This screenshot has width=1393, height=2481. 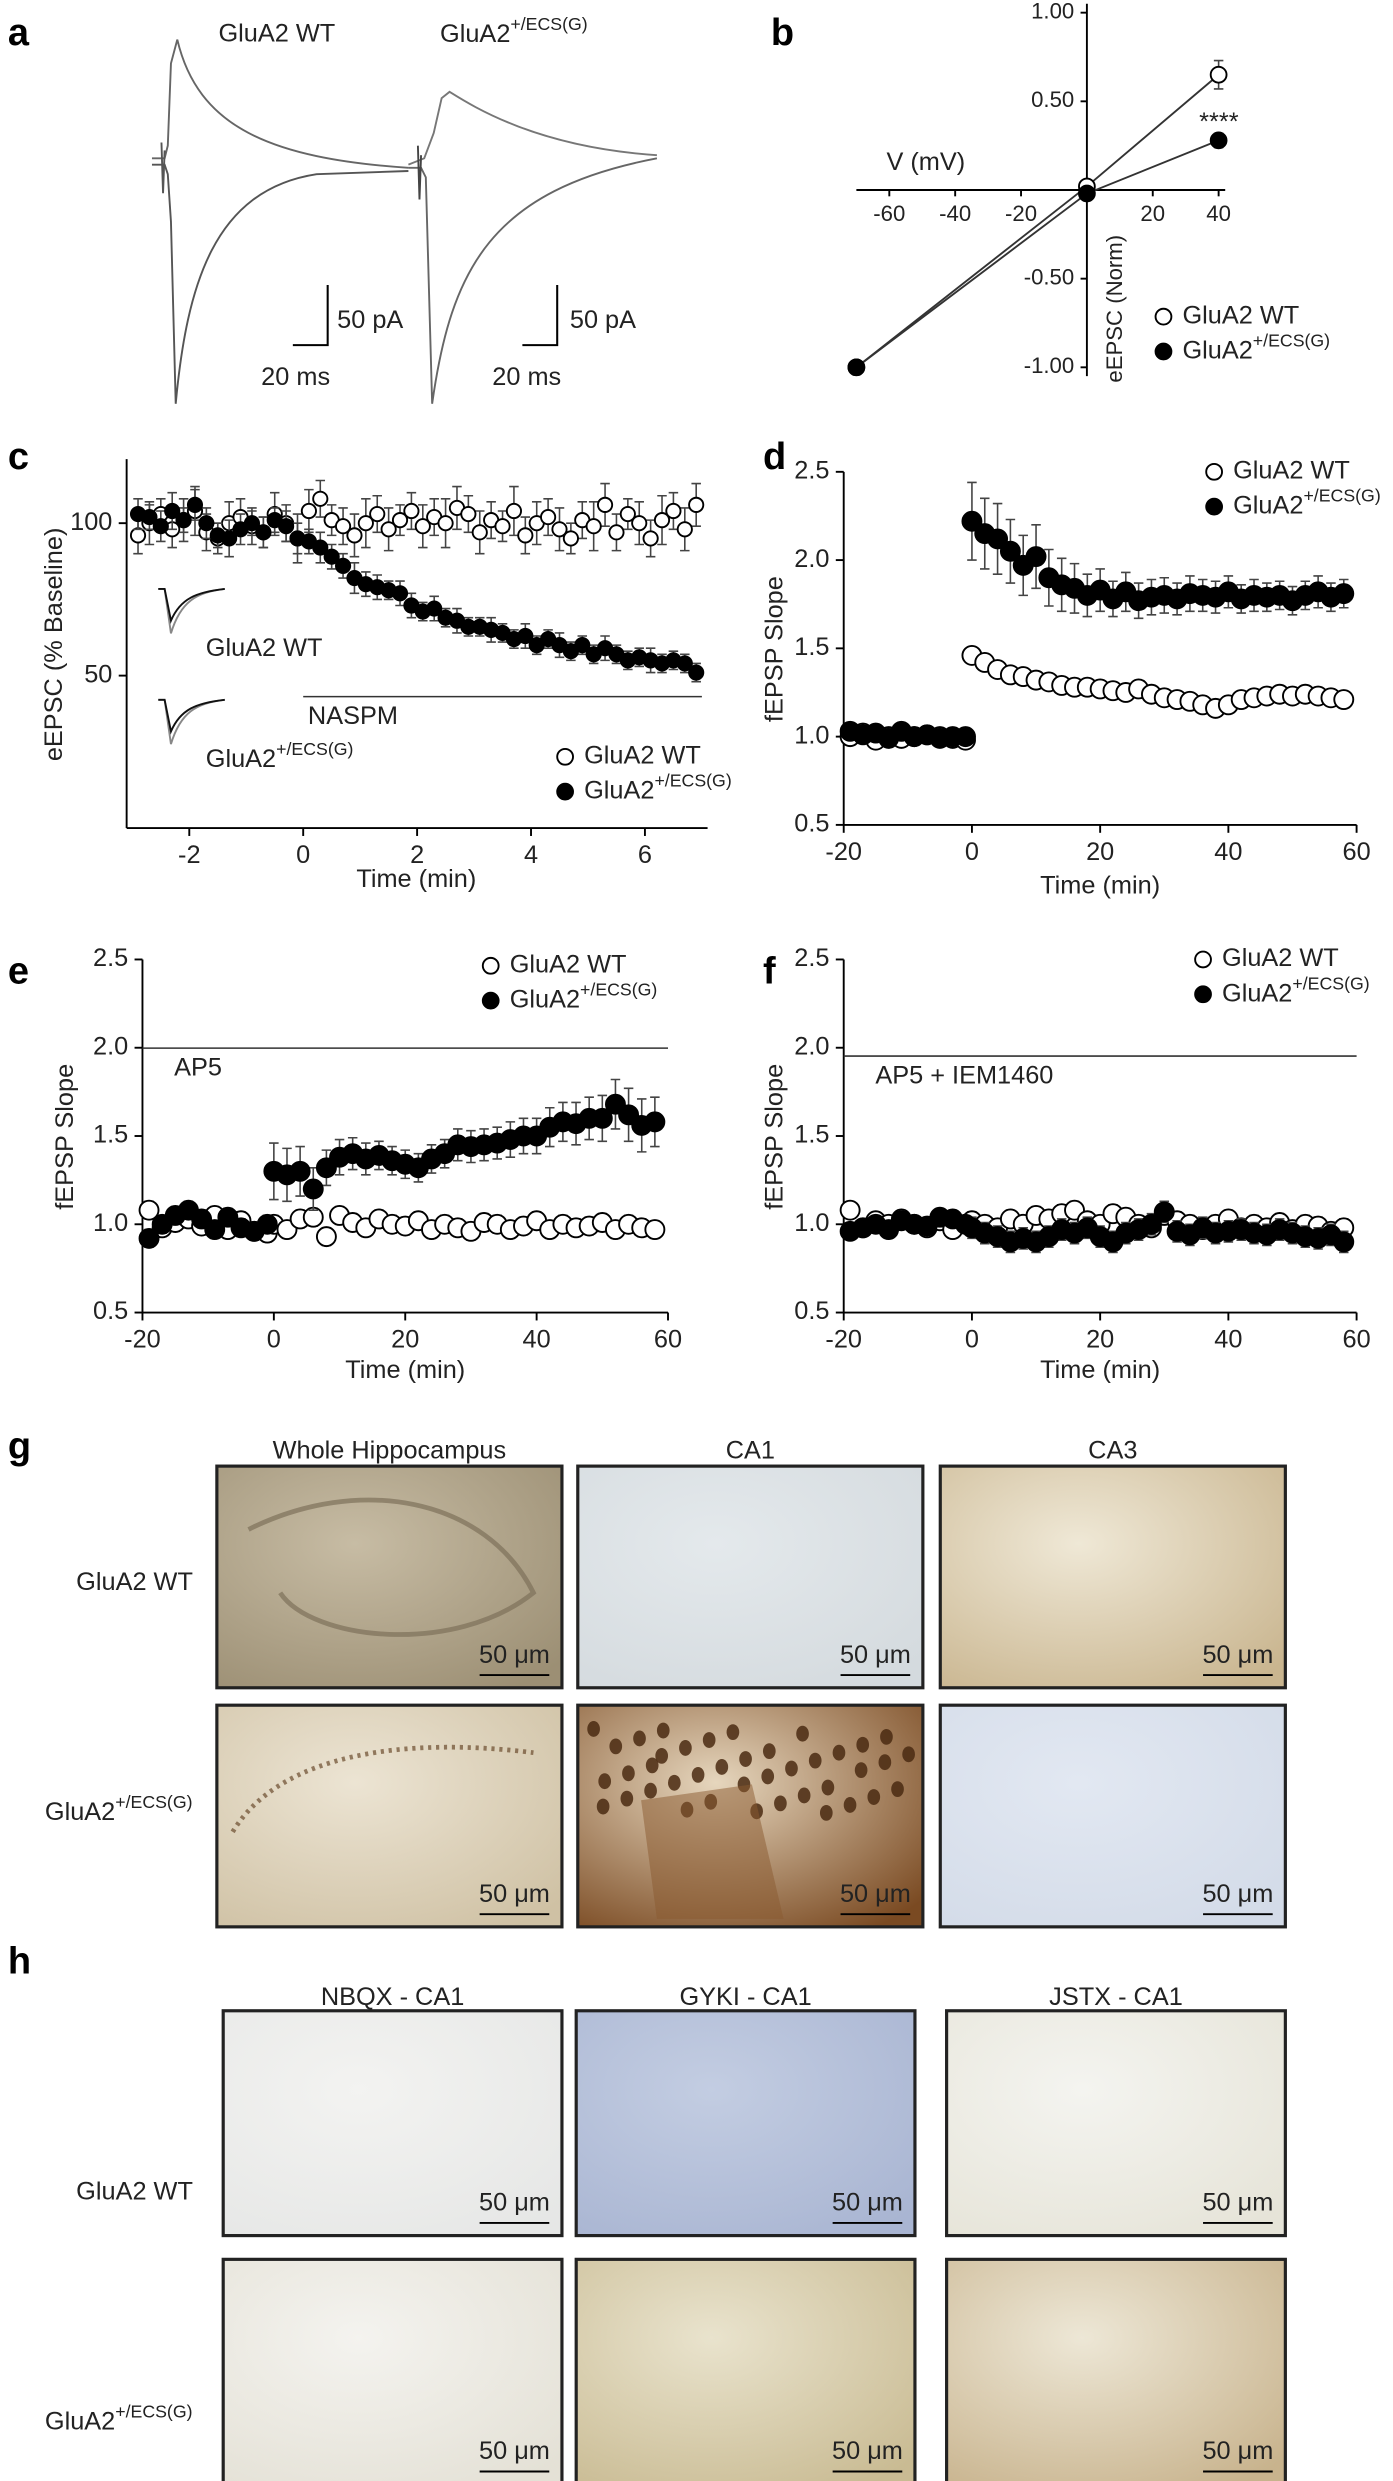 What do you see at coordinates (18, 972) in the screenshot?
I see `panel-label: e` at bounding box center [18, 972].